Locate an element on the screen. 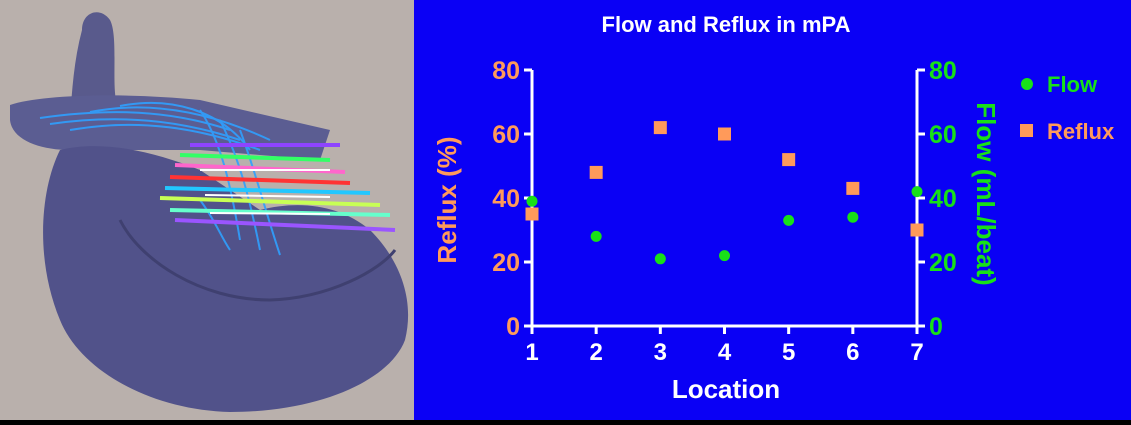 Image resolution: width=1131 pixels, height=425 pixels. left-y-tick-label: 80 is located at coordinates (506, 71).